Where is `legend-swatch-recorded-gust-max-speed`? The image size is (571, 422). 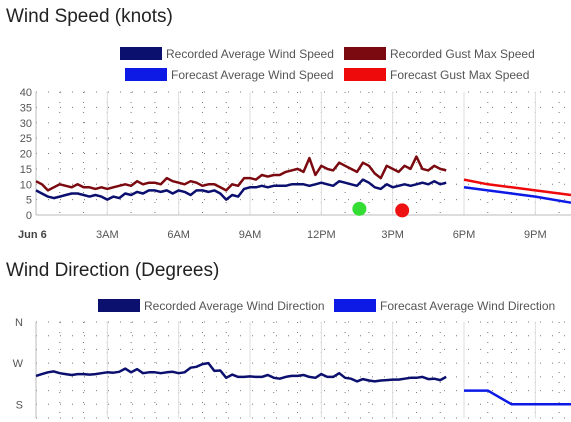 legend-swatch-recorded-gust-max-speed is located at coordinates (365, 53).